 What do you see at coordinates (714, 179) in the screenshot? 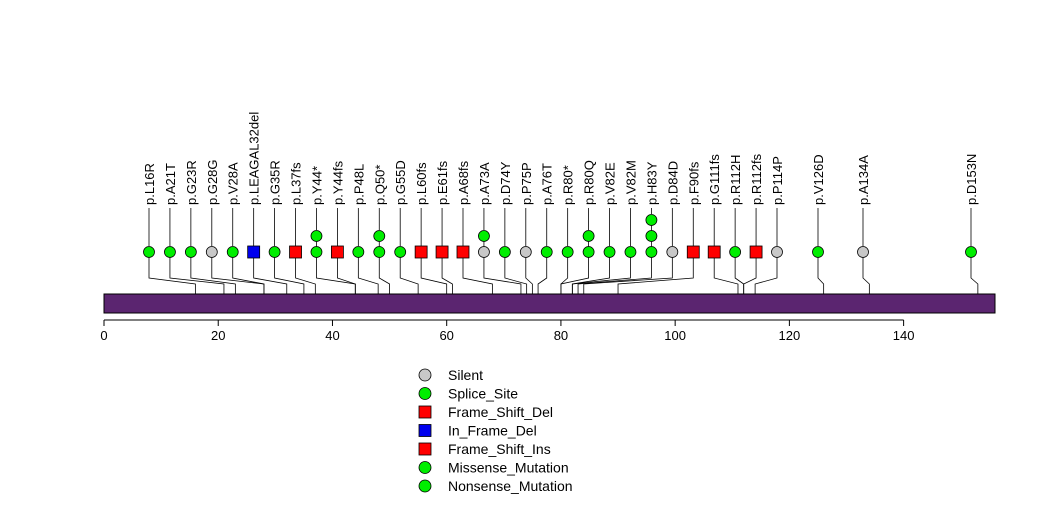
I see `mutation-label-p.G111fs: p.G111fs` at bounding box center [714, 179].